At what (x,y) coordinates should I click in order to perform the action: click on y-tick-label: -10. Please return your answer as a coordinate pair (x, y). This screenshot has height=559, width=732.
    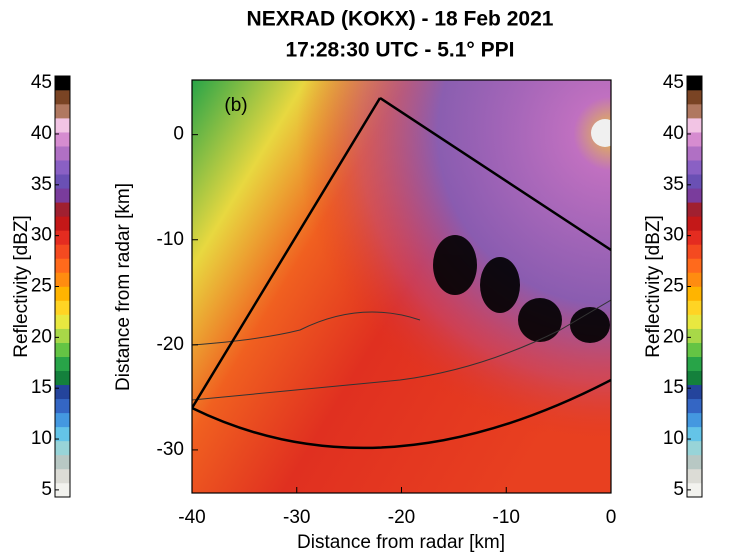
    Looking at the image, I should click on (170, 239).